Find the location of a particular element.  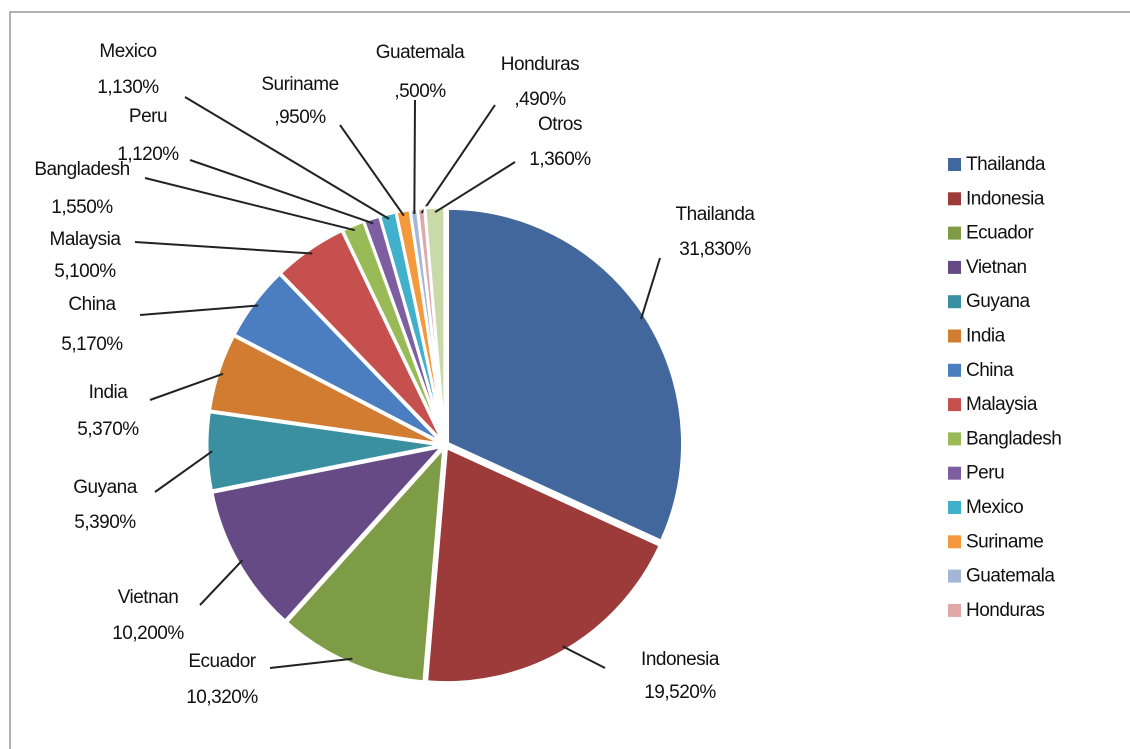

slice-name: Thailanda is located at coordinates (716, 214).